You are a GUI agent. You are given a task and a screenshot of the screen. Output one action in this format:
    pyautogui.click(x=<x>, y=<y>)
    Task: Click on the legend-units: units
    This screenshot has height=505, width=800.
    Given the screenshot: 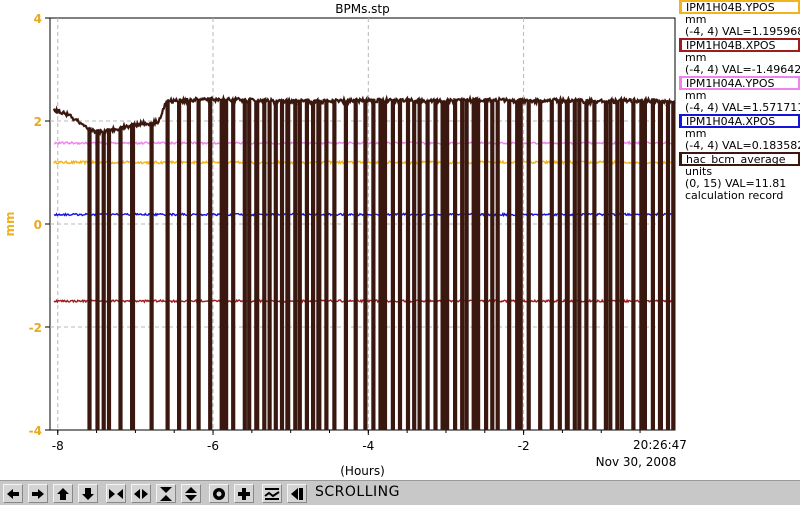 What is the action you would take?
    pyautogui.click(x=699, y=171)
    